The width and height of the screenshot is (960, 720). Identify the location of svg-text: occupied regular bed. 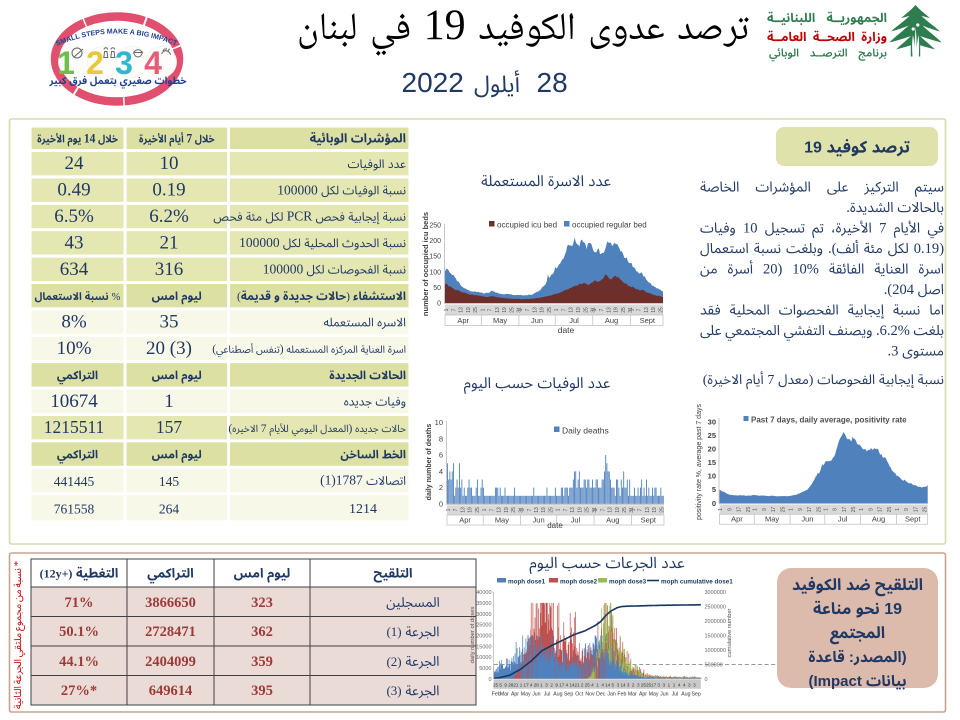
(609, 225).